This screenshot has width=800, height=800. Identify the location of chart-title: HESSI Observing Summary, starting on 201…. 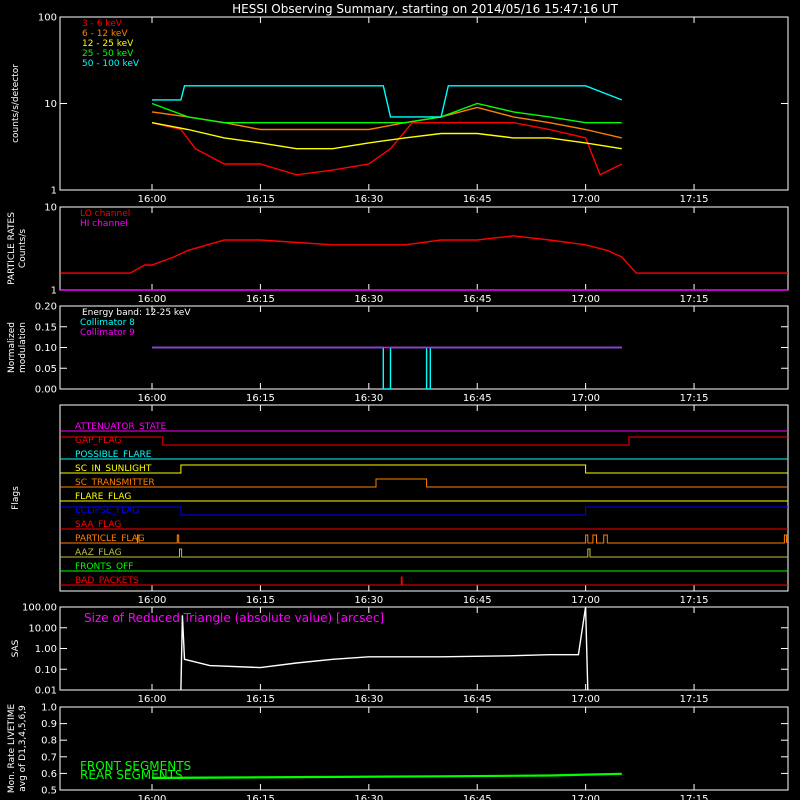
(425, 9).